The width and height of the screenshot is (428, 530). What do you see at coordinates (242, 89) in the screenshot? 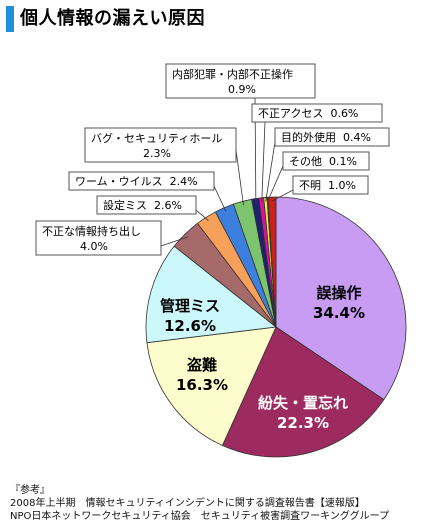
I see `callout-s8-line2: 0.9%` at bounding box center [242, 89].